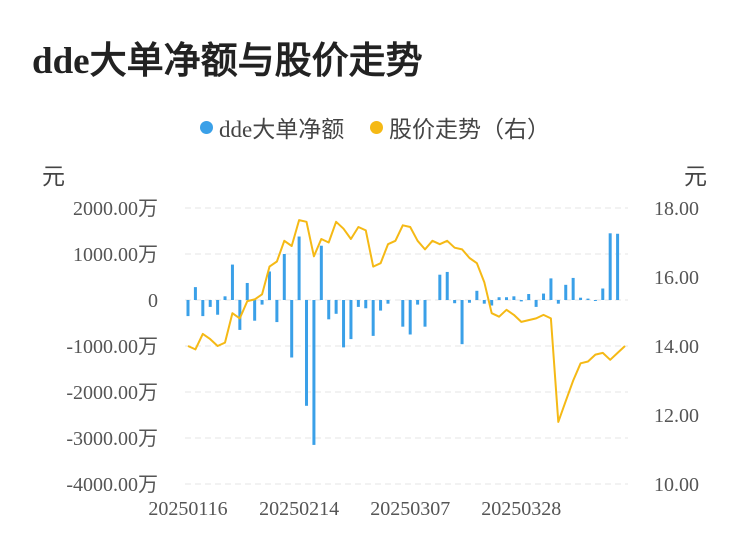 This screenshot has height=558, width=750. Describe the element at coordinates (354, 509) in the screenshot. I see `x-axis-ticks: 20250116 20250214 20250307 20250328` at that location.